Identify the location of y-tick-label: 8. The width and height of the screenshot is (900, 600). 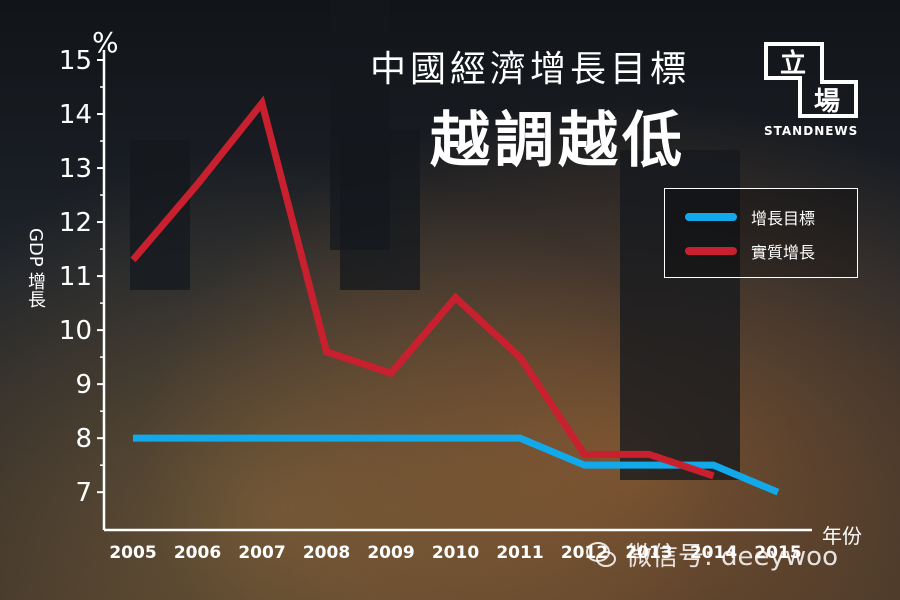
(83, 439).